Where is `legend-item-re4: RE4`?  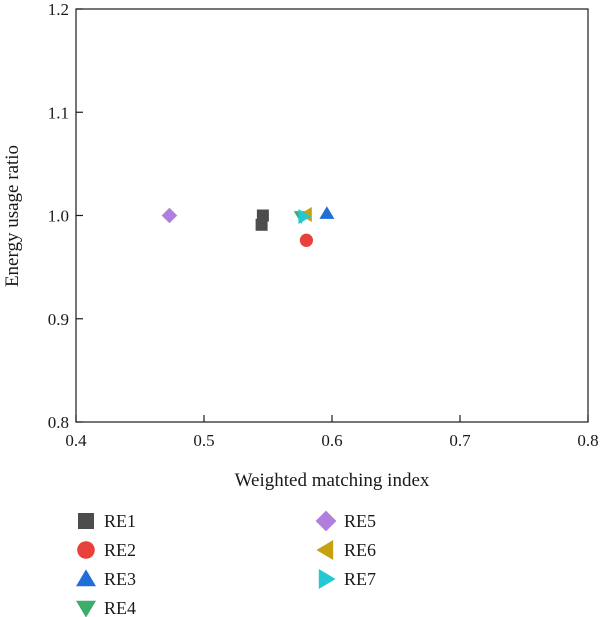 legend-item-re4: RE4 is located at coordinates (106, 607).